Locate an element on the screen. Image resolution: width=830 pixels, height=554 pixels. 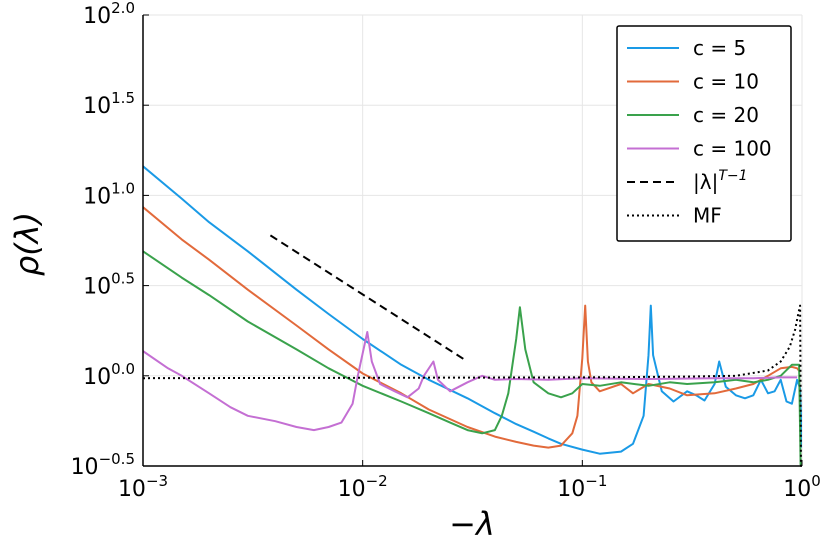
x-tick-label: 10⁰ is located at coordinates (802, 487).